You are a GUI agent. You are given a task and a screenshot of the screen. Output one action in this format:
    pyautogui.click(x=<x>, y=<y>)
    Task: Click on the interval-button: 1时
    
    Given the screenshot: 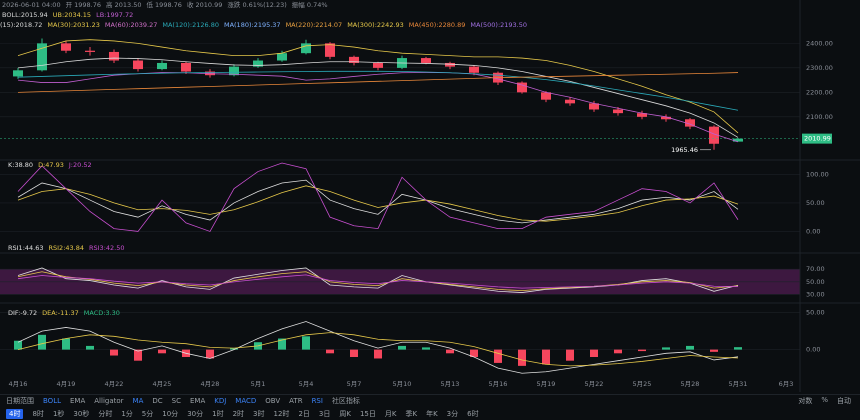 What is the action you would take?
    pyautogui.click(x=218, y=413)
    